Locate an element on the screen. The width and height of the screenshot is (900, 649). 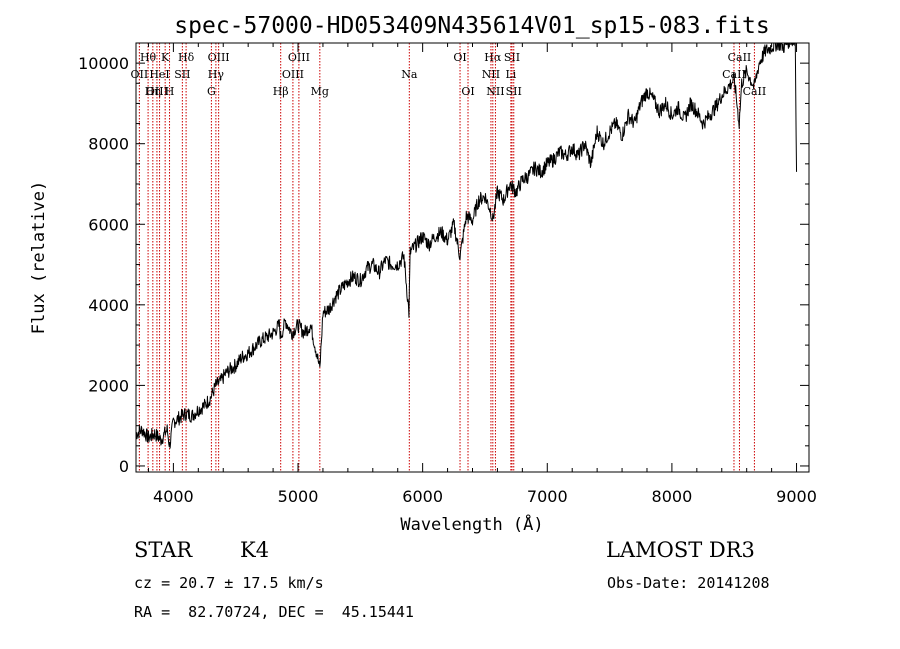
line-marker-label: Hβ is located at coordinates (281, 91).